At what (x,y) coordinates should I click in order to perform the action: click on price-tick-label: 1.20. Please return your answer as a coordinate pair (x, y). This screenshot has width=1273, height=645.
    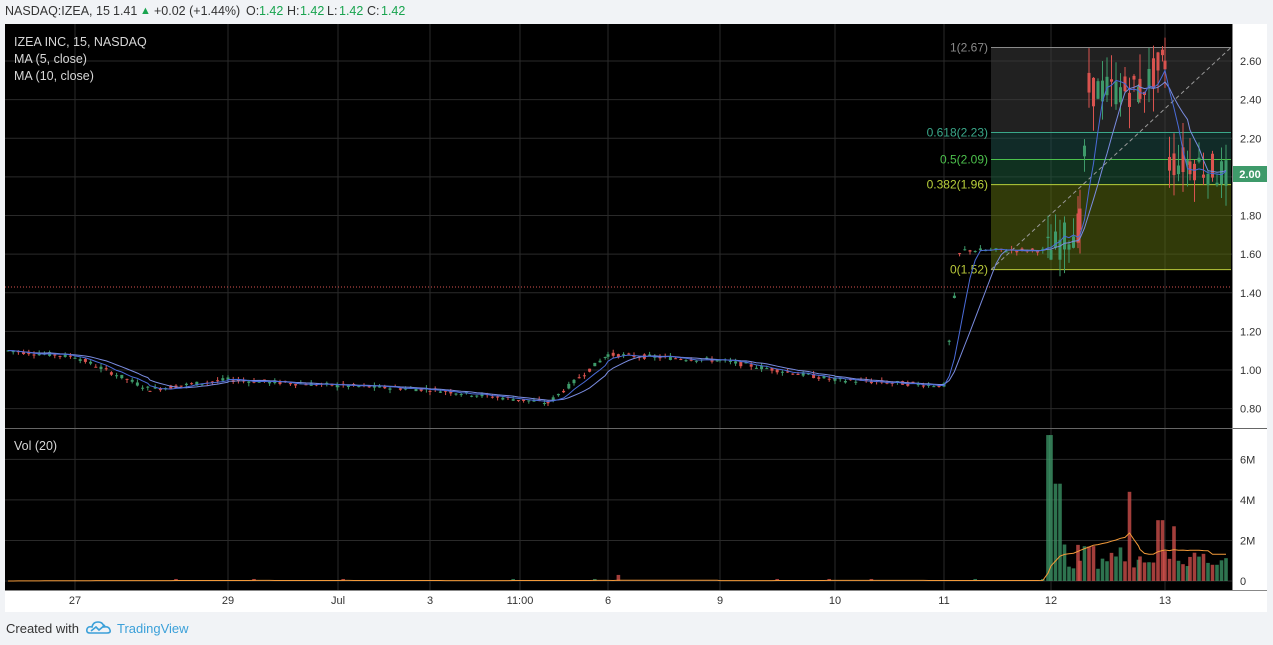
    Looking at the image, I should click on (1250, 332).